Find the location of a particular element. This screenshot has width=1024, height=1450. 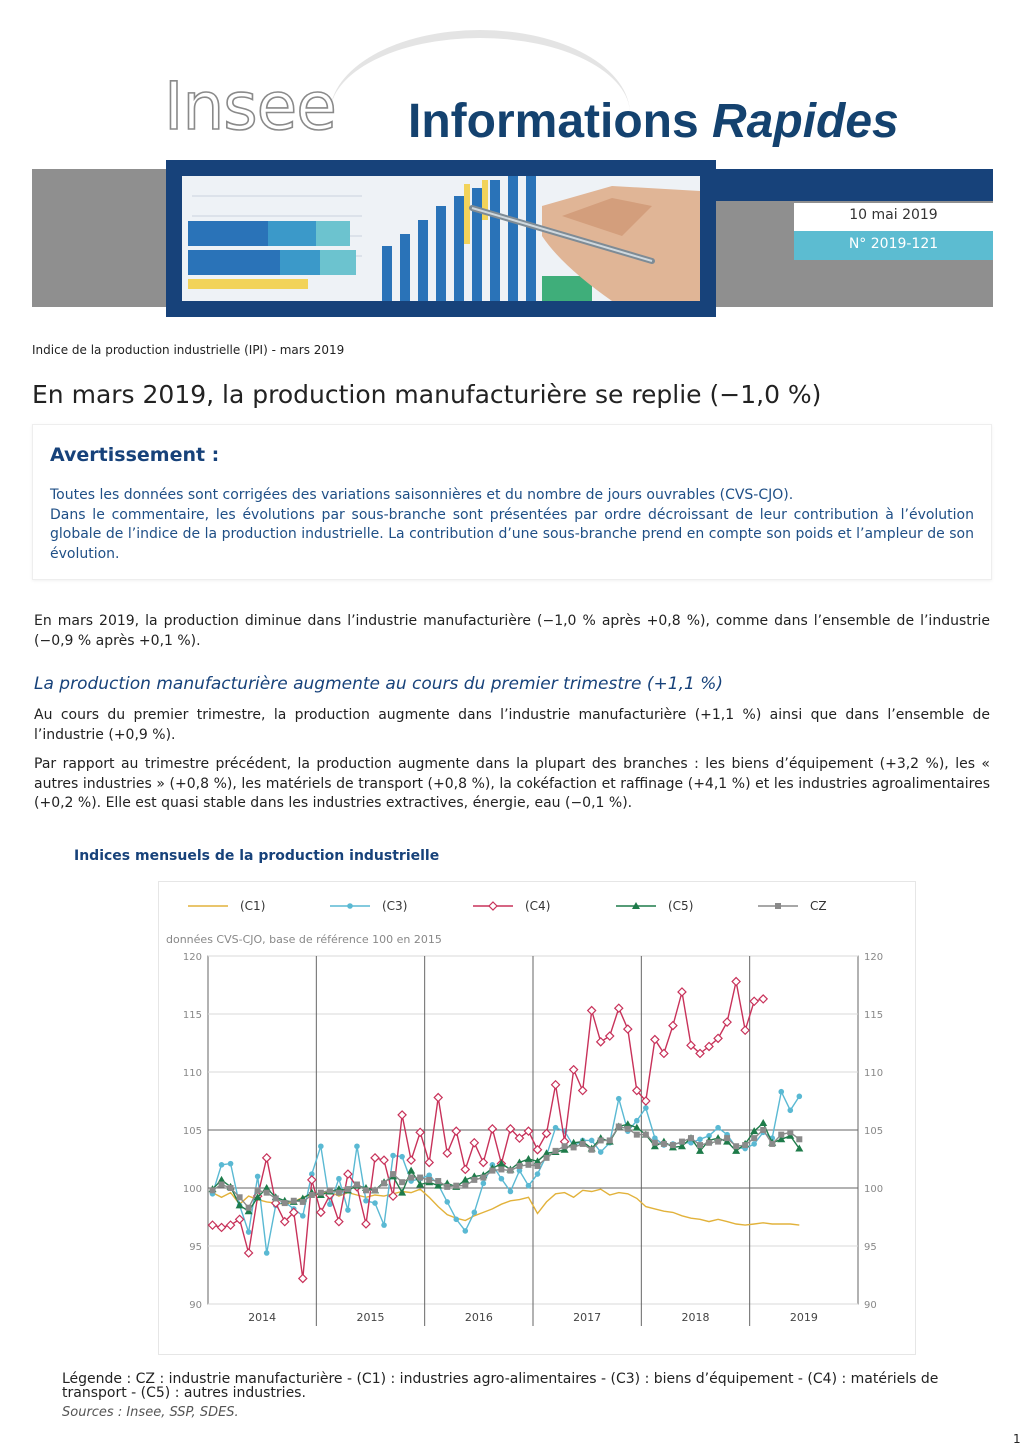

publication-title-part2: Rapides is located at coordinates (805, 121).